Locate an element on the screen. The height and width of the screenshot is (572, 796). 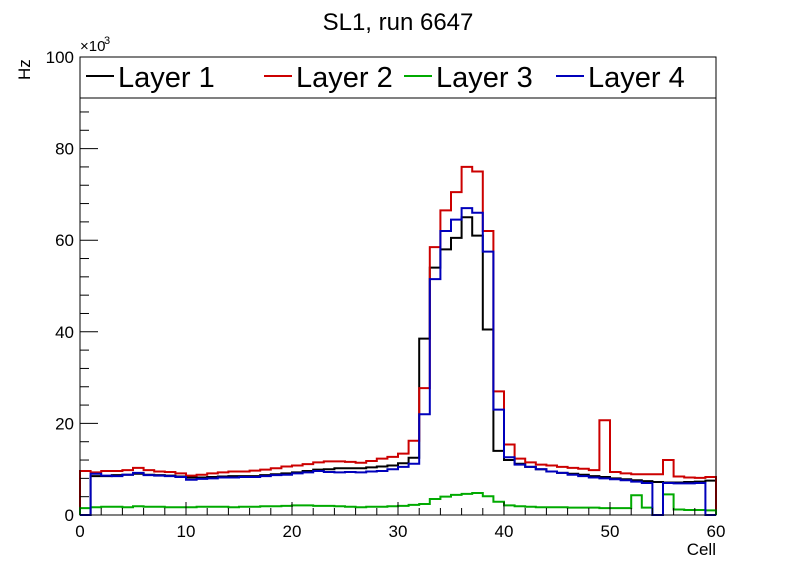
y-tick-label: 100 is located at coordinates (60, 57).